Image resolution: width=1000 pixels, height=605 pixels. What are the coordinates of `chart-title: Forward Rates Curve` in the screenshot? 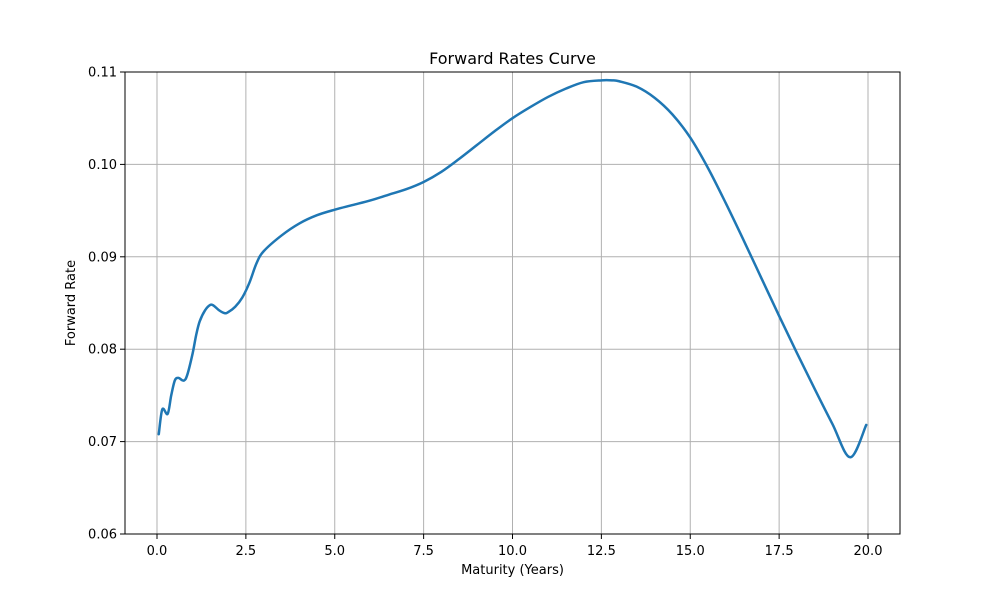 It's located at (512, 58).